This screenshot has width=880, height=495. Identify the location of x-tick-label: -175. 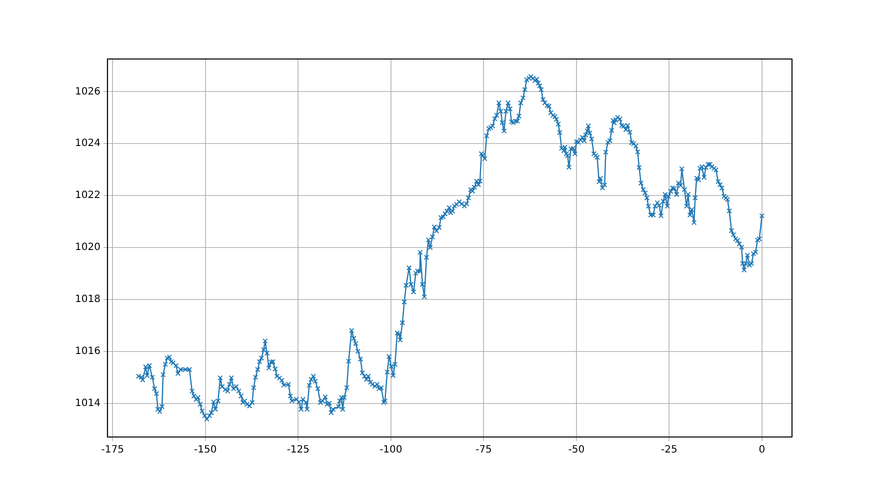
(112, 450).